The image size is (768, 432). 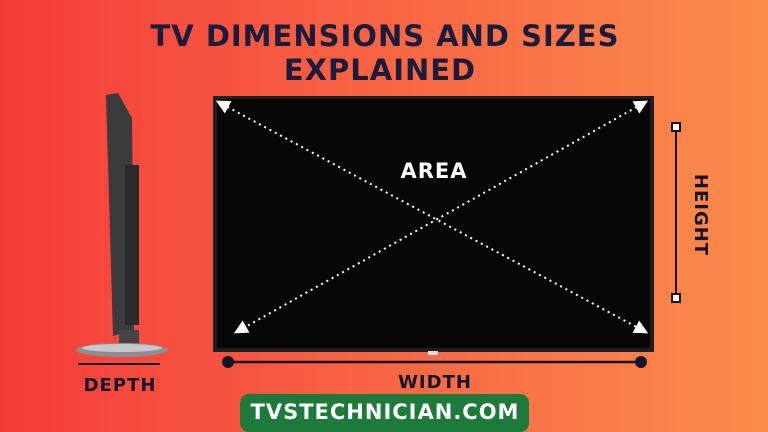 I want to click on width-label: WIDTH, so click(x=435, y=382).